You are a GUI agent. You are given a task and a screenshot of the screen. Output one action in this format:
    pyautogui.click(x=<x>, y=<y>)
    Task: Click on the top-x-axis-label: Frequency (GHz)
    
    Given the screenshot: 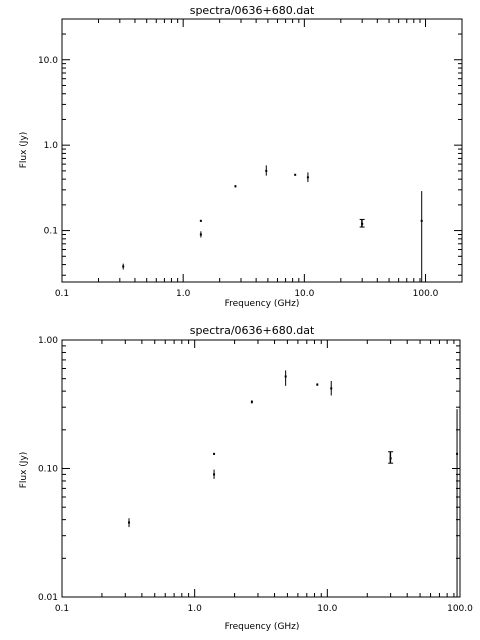 What is the action you would take?
    pyautogui.click(x=262, y=304)
    